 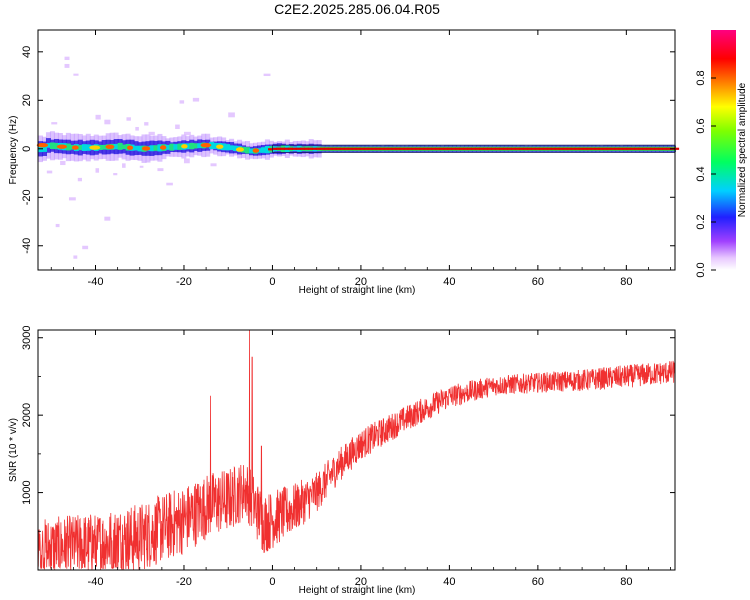 What do you see at coordinates (449, 582) in the screenshot?
I see `snr-x-tick-label: 40` at bounding box center [449, 582].